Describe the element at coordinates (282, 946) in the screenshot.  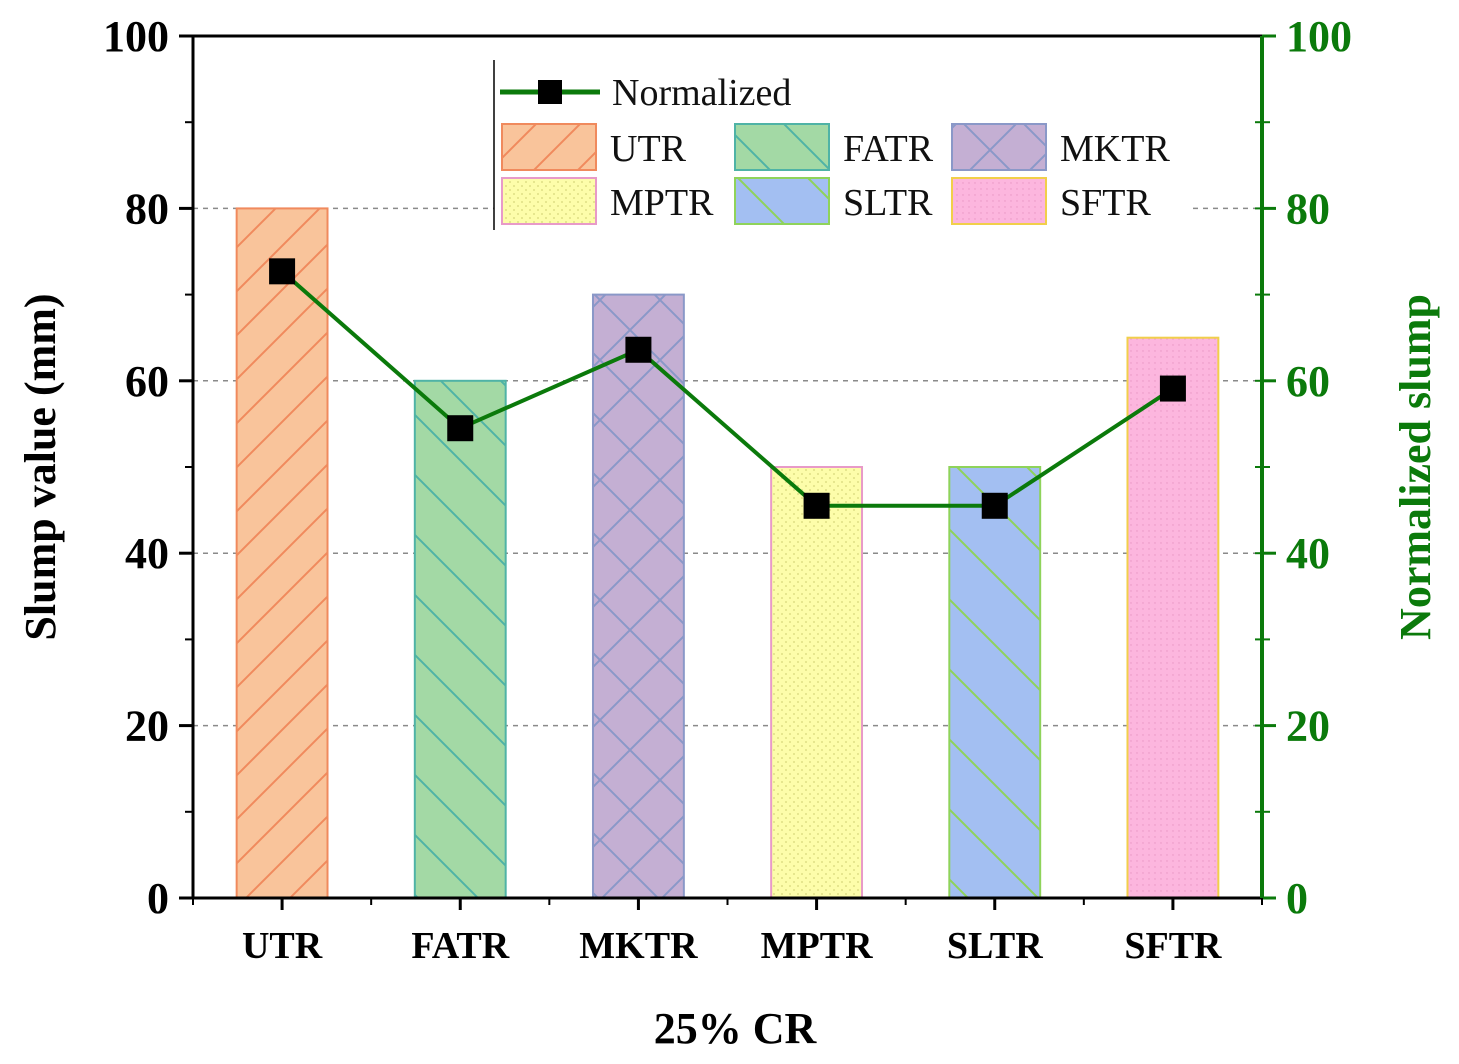
I see `x-tick-label: UTR` at that location.